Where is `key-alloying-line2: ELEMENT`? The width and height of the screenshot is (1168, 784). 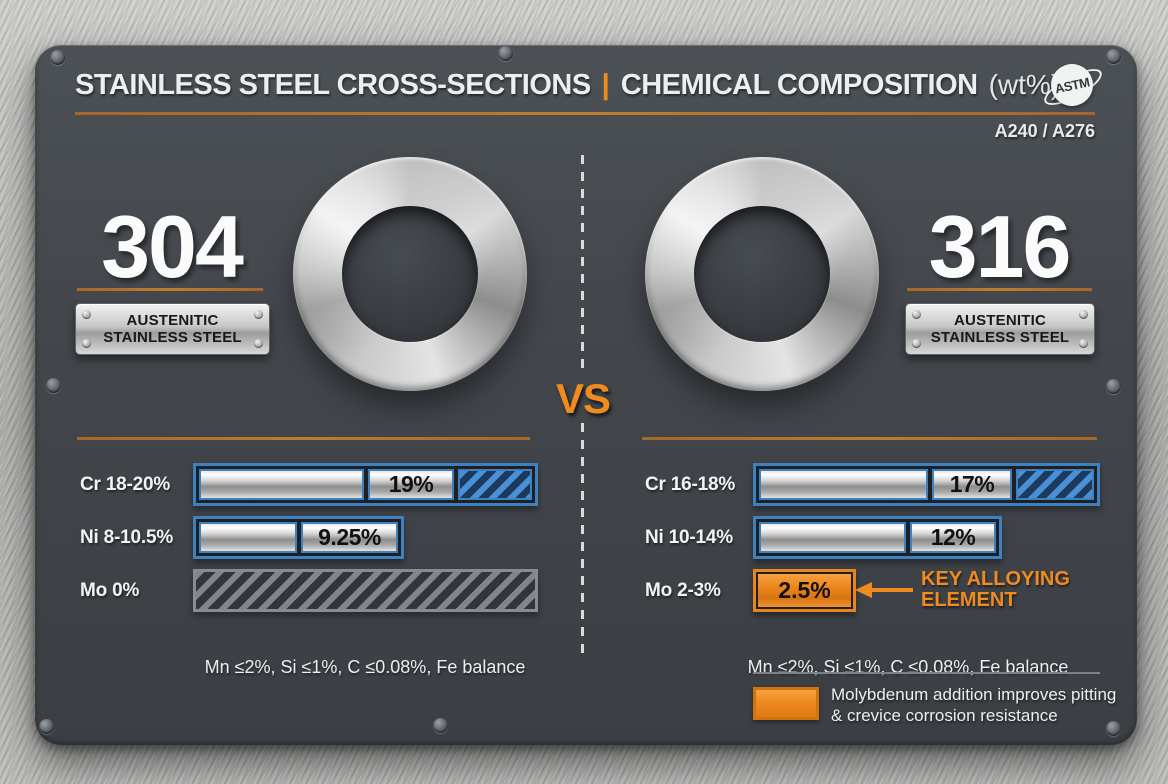 key-alloying-line2: ELEMENT is located at coordinates (969, 600).